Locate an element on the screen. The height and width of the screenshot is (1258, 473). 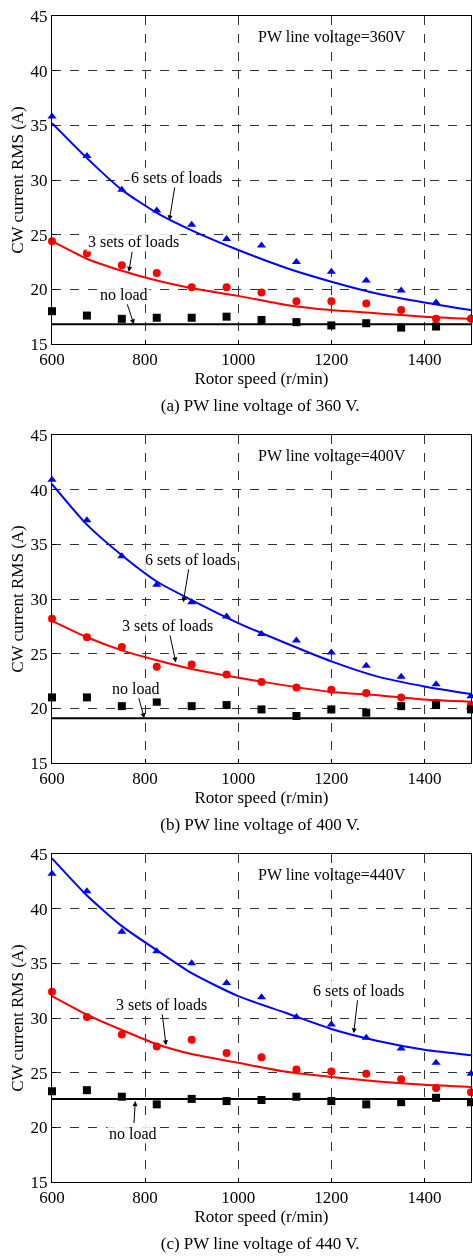
annotation: PW line voltage=400V is located at coordinates (332, 456).